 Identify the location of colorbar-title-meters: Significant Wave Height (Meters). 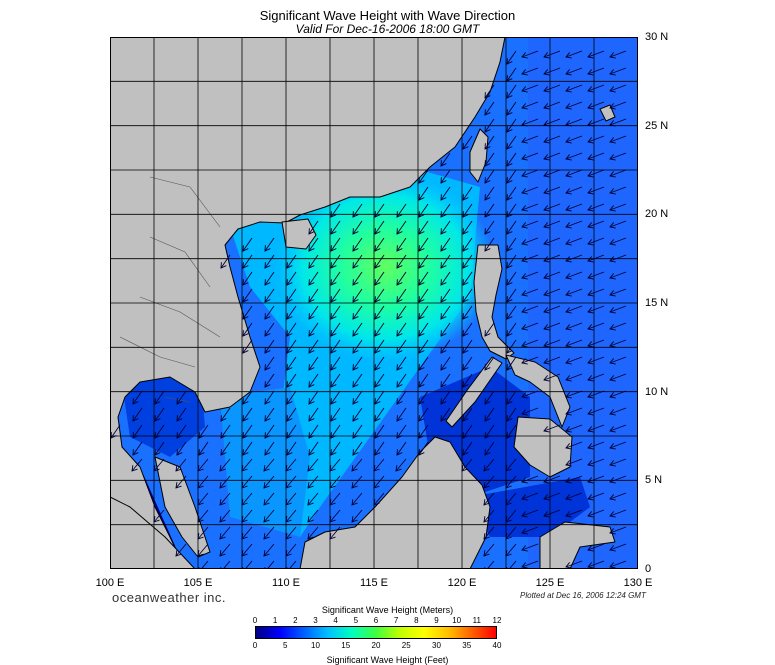
(387, 610).